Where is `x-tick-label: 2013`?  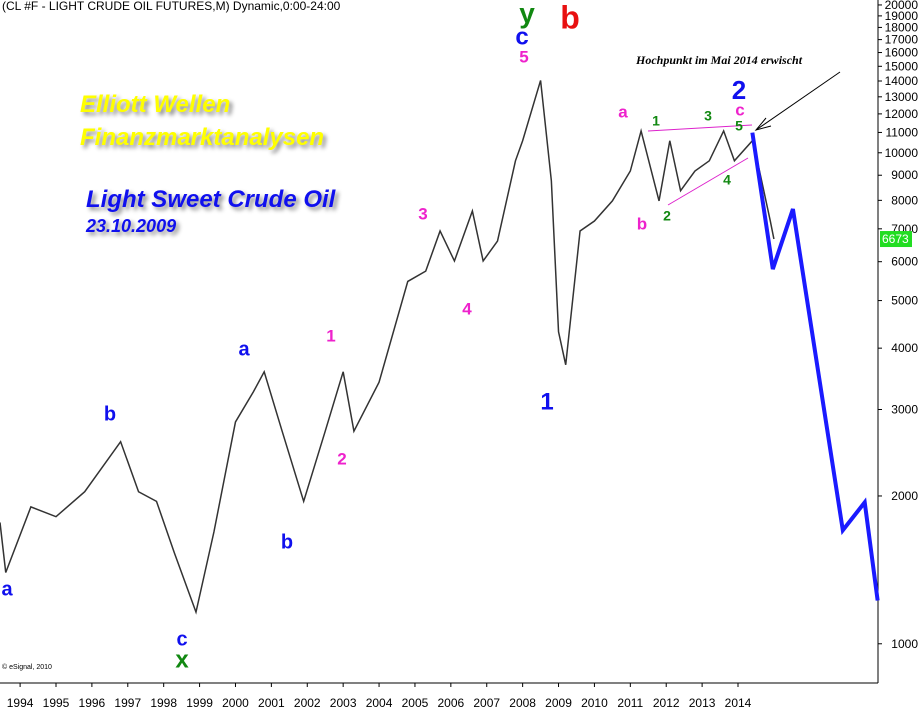
x-tick-label: 2013 is located at coordinates (702, 703).